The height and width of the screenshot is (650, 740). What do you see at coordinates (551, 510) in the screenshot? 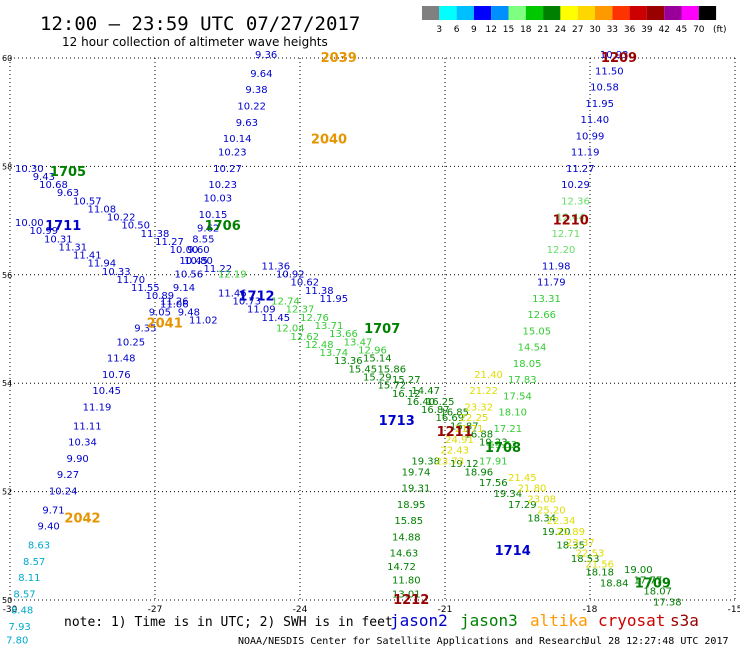
I see `wave-height-label: 25.20` at bounding box center [551, 510].